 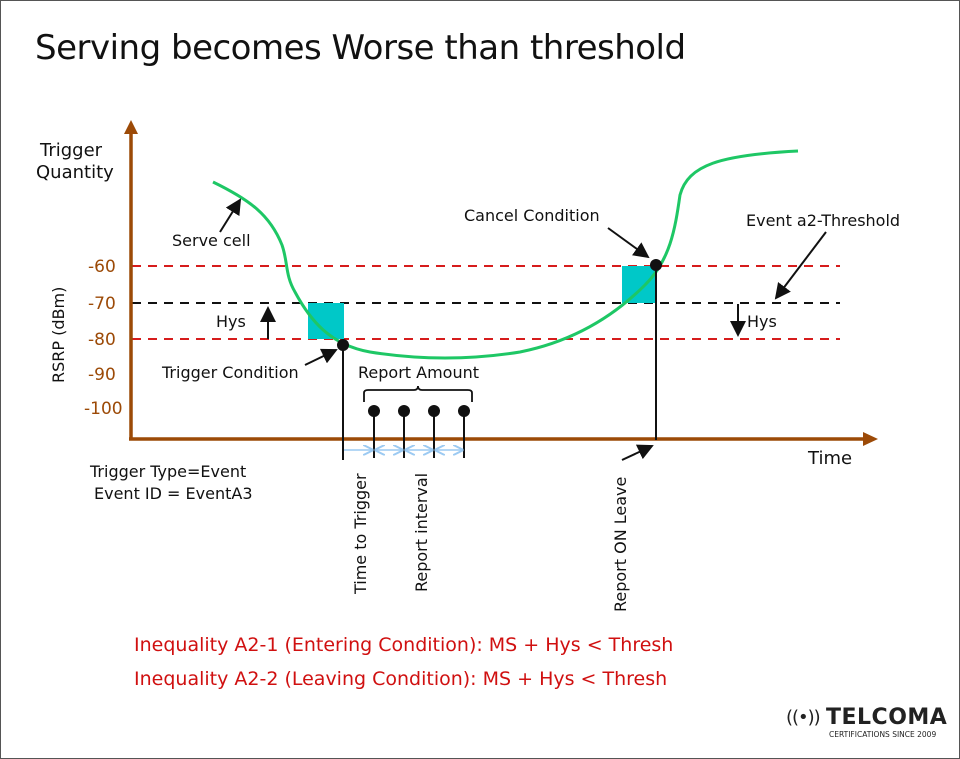 What do you see at coordinates (421, 532) in the screenshot?
I see `report-interval-label: Report interval` at bounding box center [421, 532].